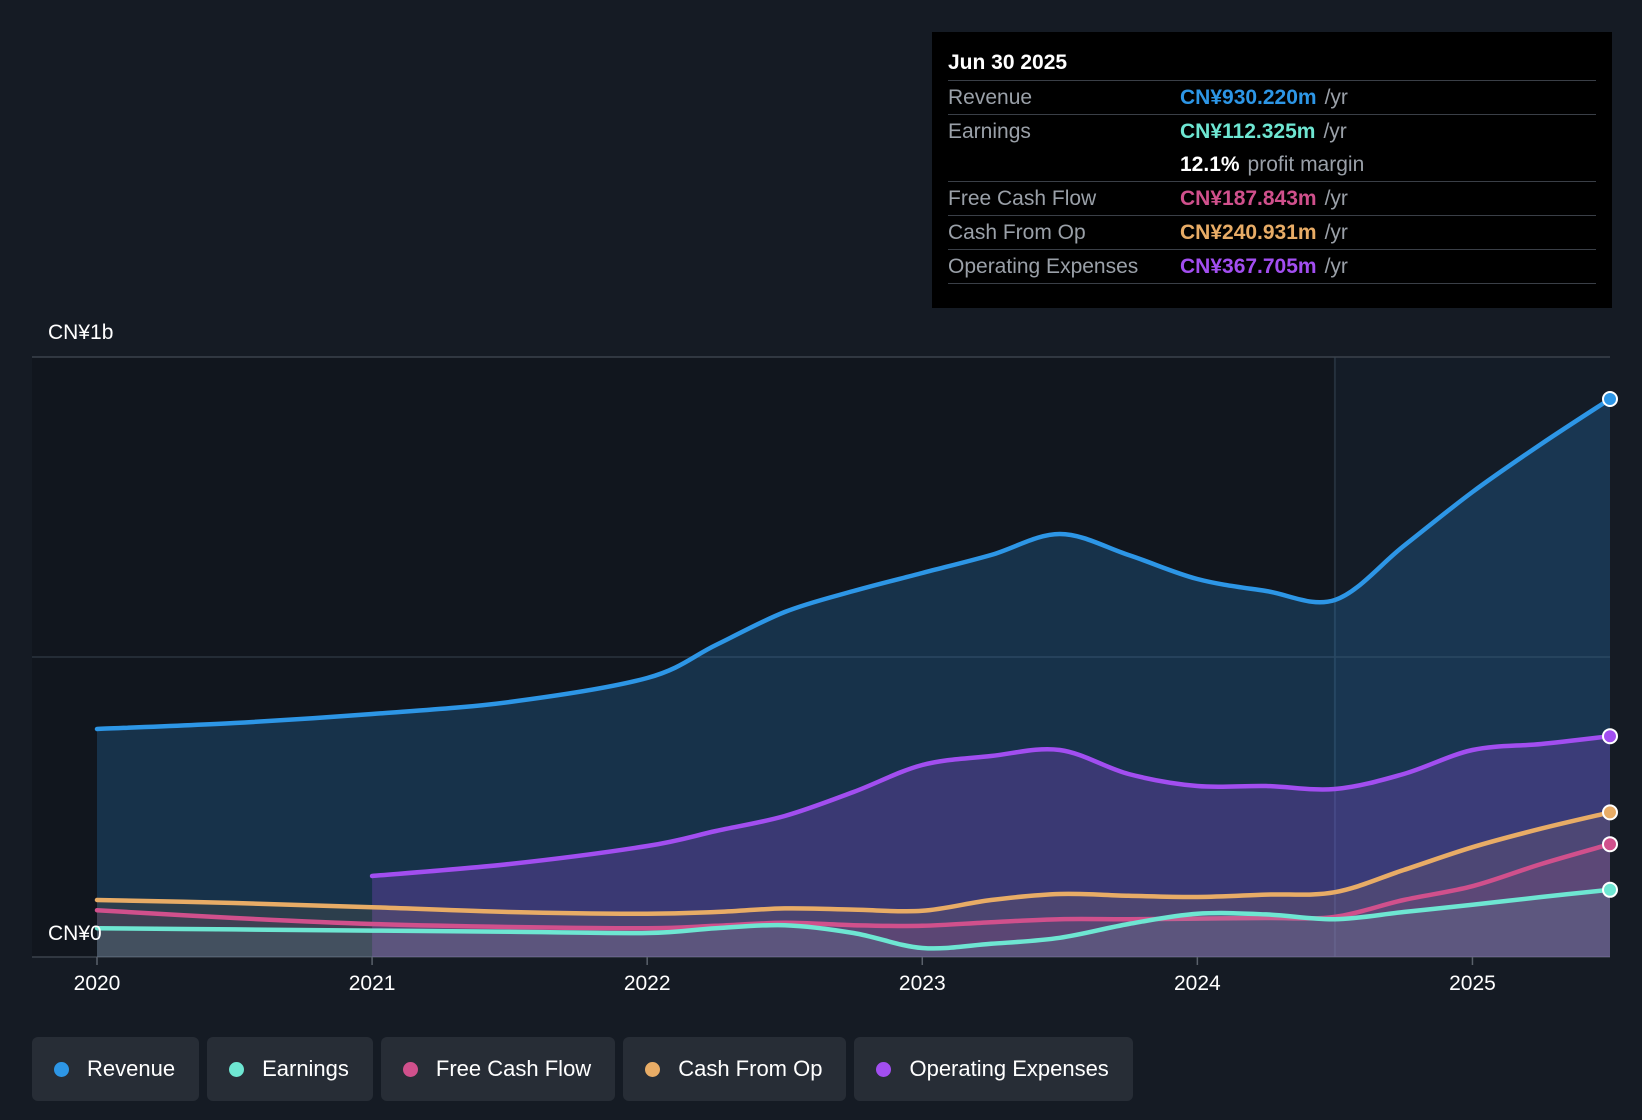  I want to click on line-free-cash-flow, so click(853, 886).